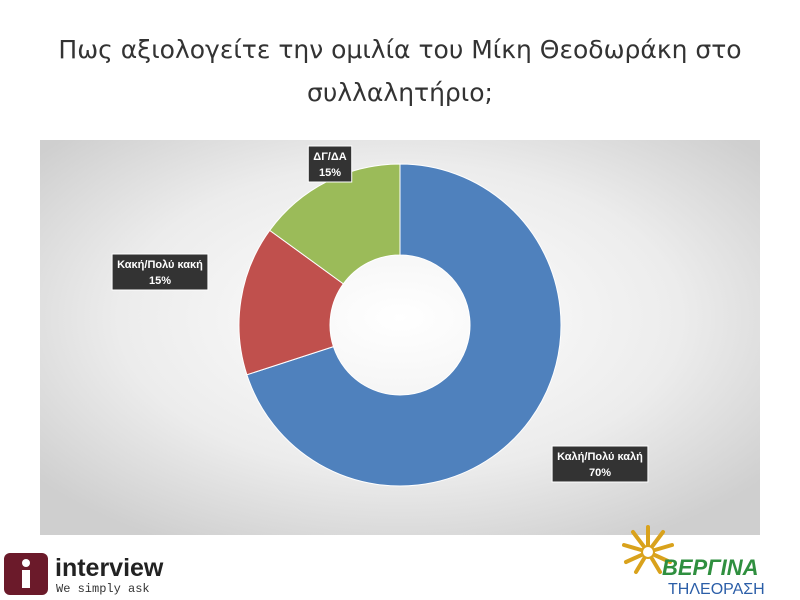  Describe the element at coordinates (600, 473) in the screenshot. I see `label-value: 70%` at that location.